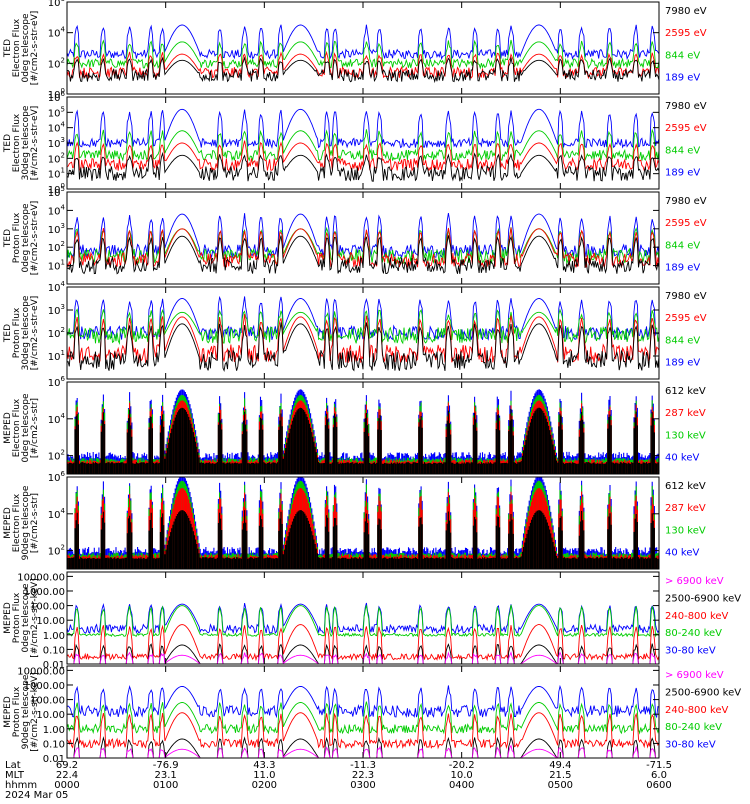  Describe the element at coordinates (658, 785) in the screenshot. I see `tick-hhmm: 0600` at that location.